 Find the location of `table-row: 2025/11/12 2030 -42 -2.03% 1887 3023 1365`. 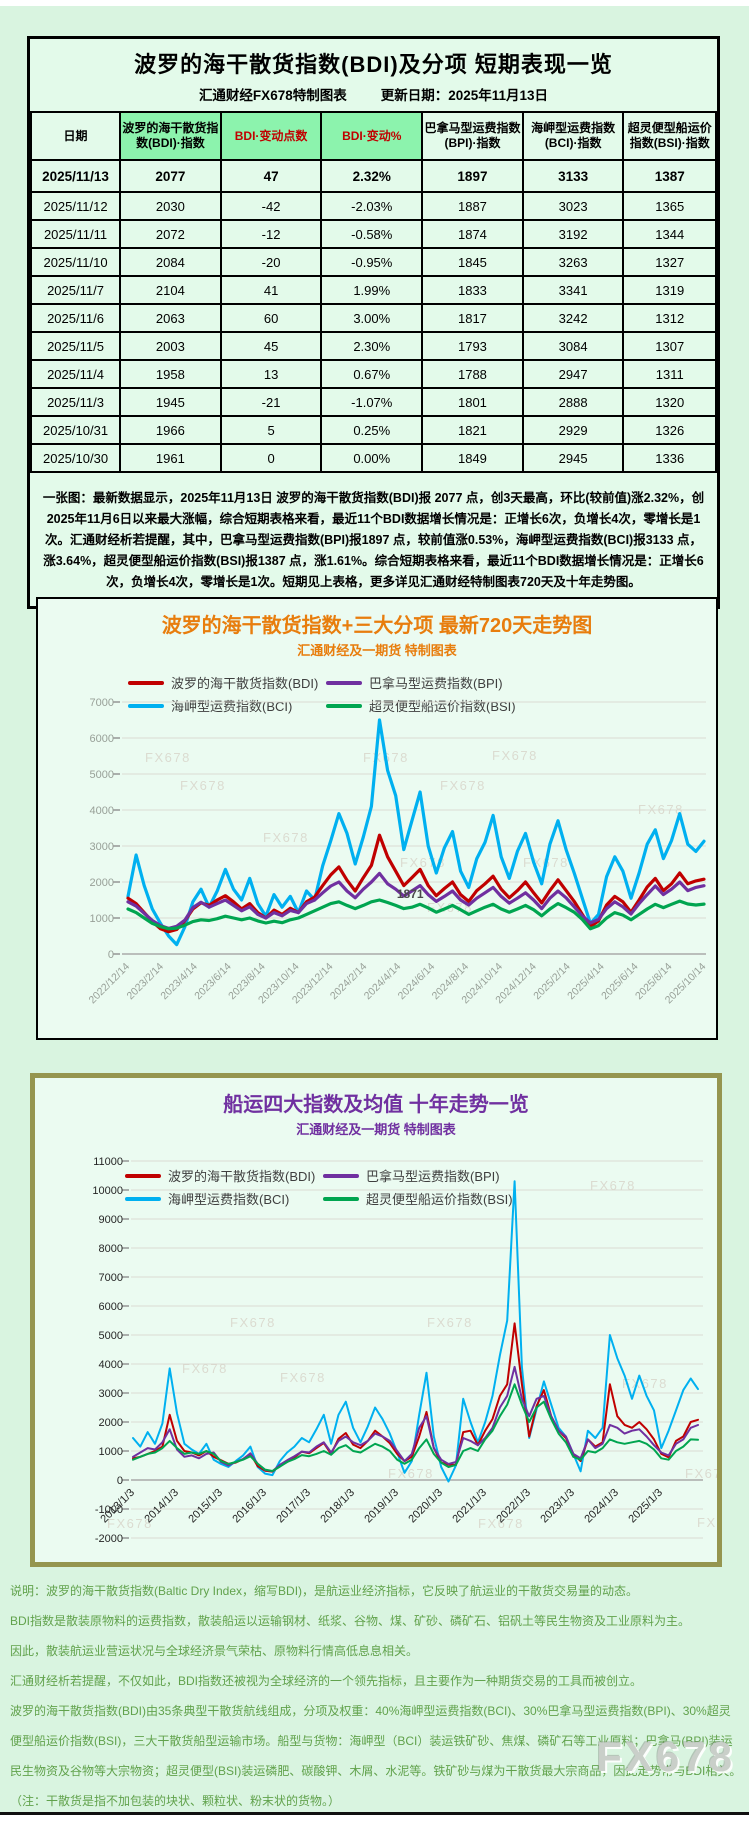

table-row: 2025/11/12 2030 -42 -2.03% 1887 3023 1365 is located at coordinates (373, 206).